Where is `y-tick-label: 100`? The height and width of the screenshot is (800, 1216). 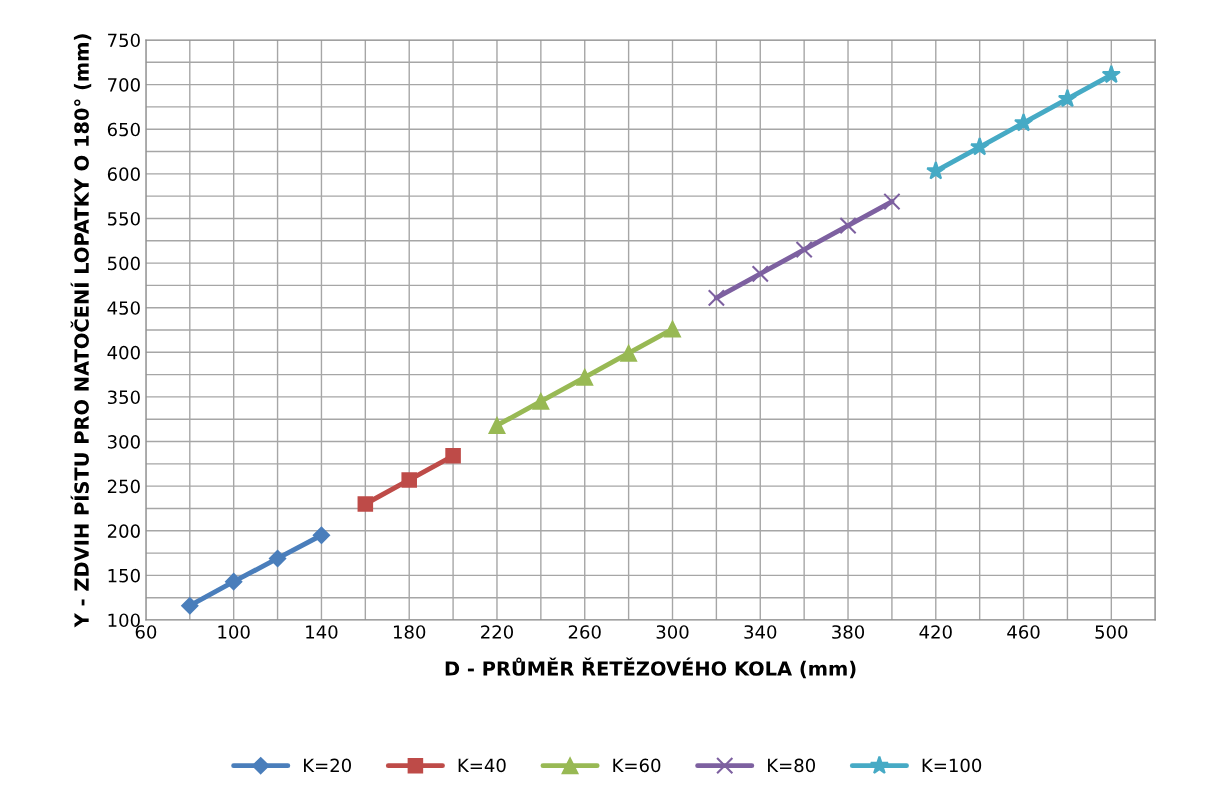
y-tick-label: 100 is located at coordinates (124, 620).